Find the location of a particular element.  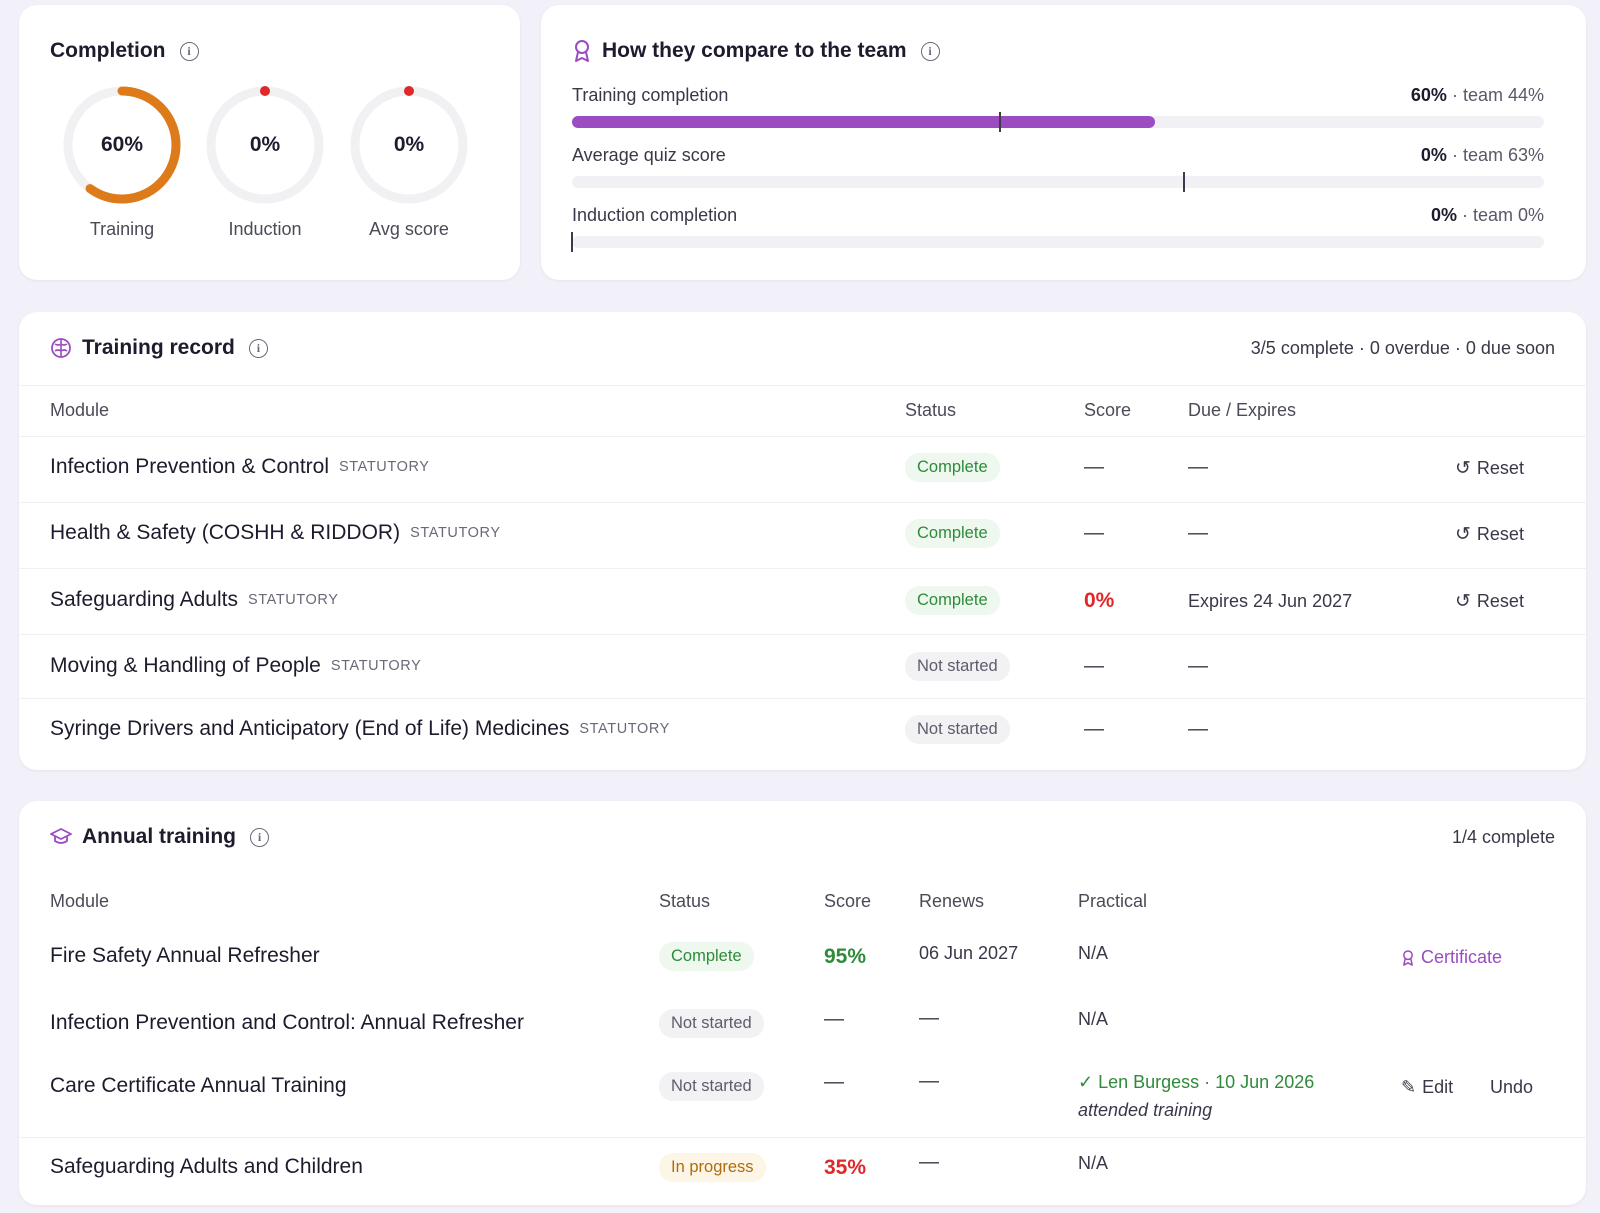

renews-value: 06 Jun 2027 is located at coordinates (969, 953).